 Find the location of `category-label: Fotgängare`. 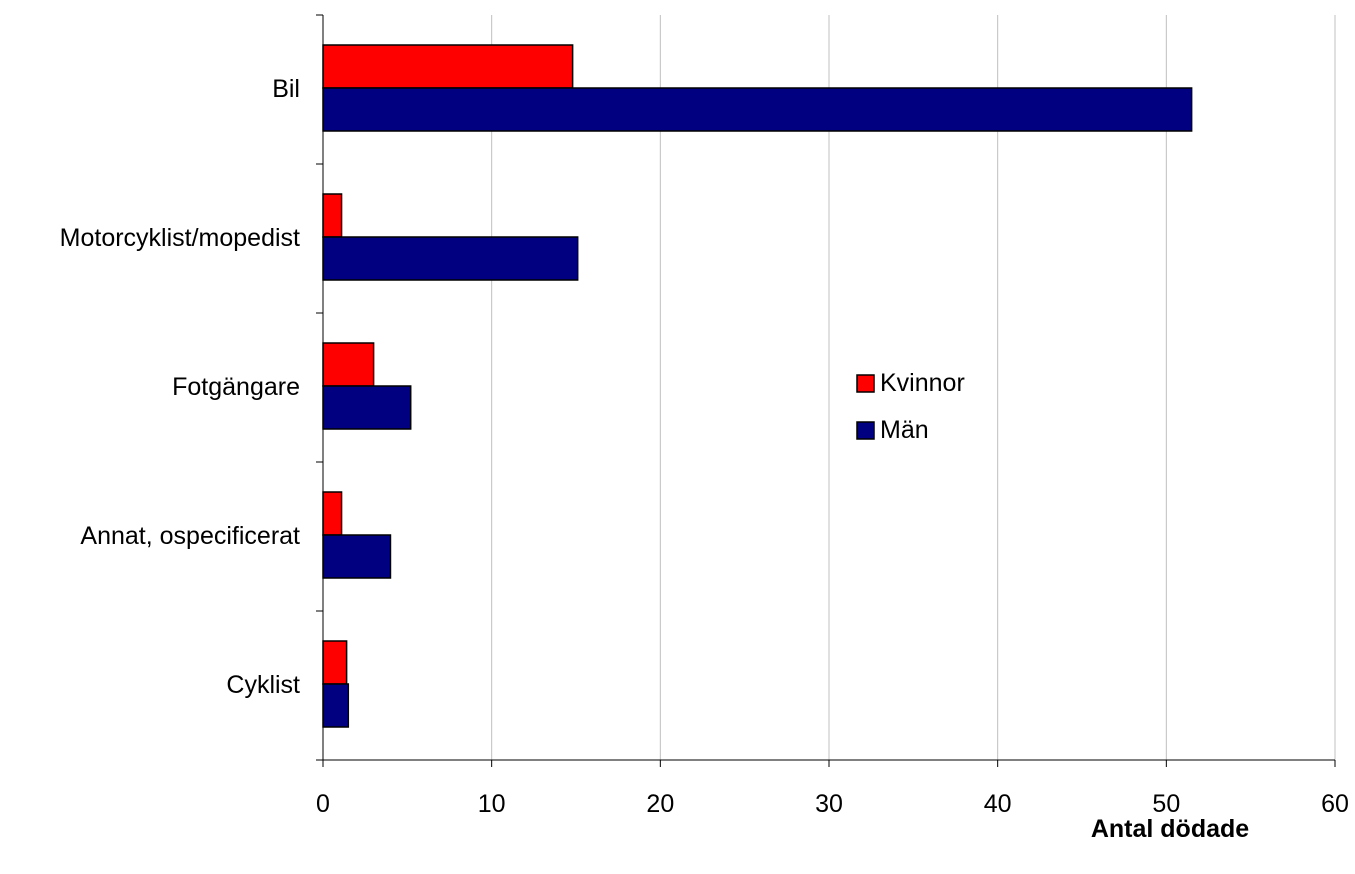

category-label: Fotgängare is located at coordinates (236, 387).